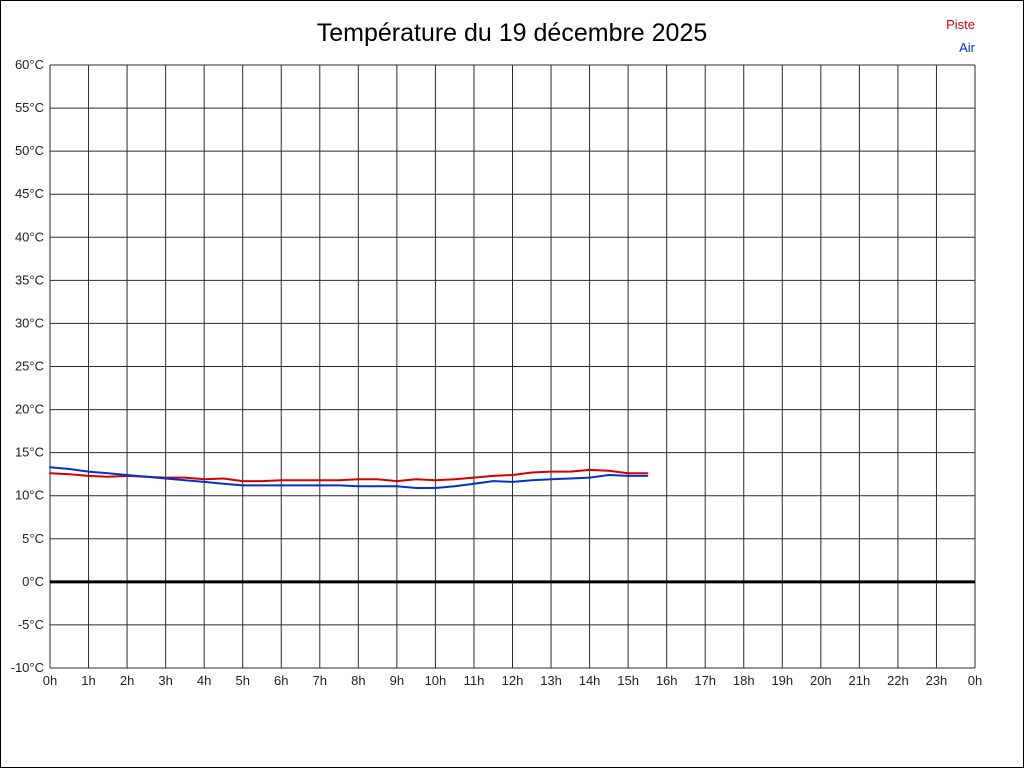 The height and width of the screenshot is (768, 1024). Describe the element at coordinates (898, 680) in the screenshot. I see `x-tick-label: 22h` at that location.